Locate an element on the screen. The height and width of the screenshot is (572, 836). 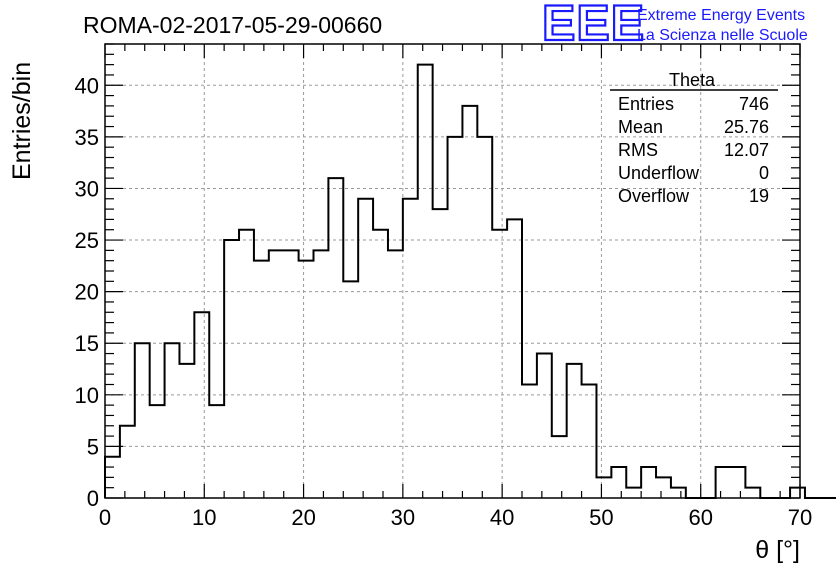
y-tick-label: 20 is located at coordinates (87, 292).